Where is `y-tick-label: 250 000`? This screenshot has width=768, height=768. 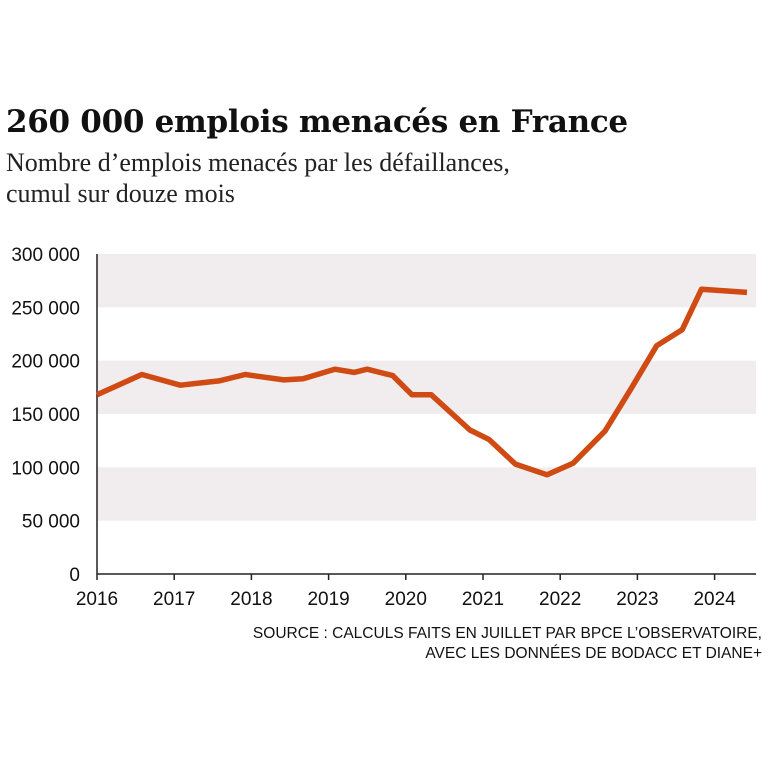 y-tick-label: 250 000 is located at coordinates (45, 308).